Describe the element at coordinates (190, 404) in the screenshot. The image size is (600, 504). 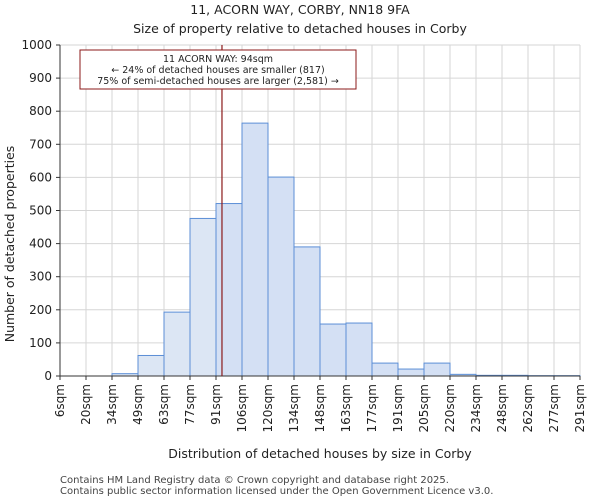
I see `x-tick-label: 77sqm` at that location.